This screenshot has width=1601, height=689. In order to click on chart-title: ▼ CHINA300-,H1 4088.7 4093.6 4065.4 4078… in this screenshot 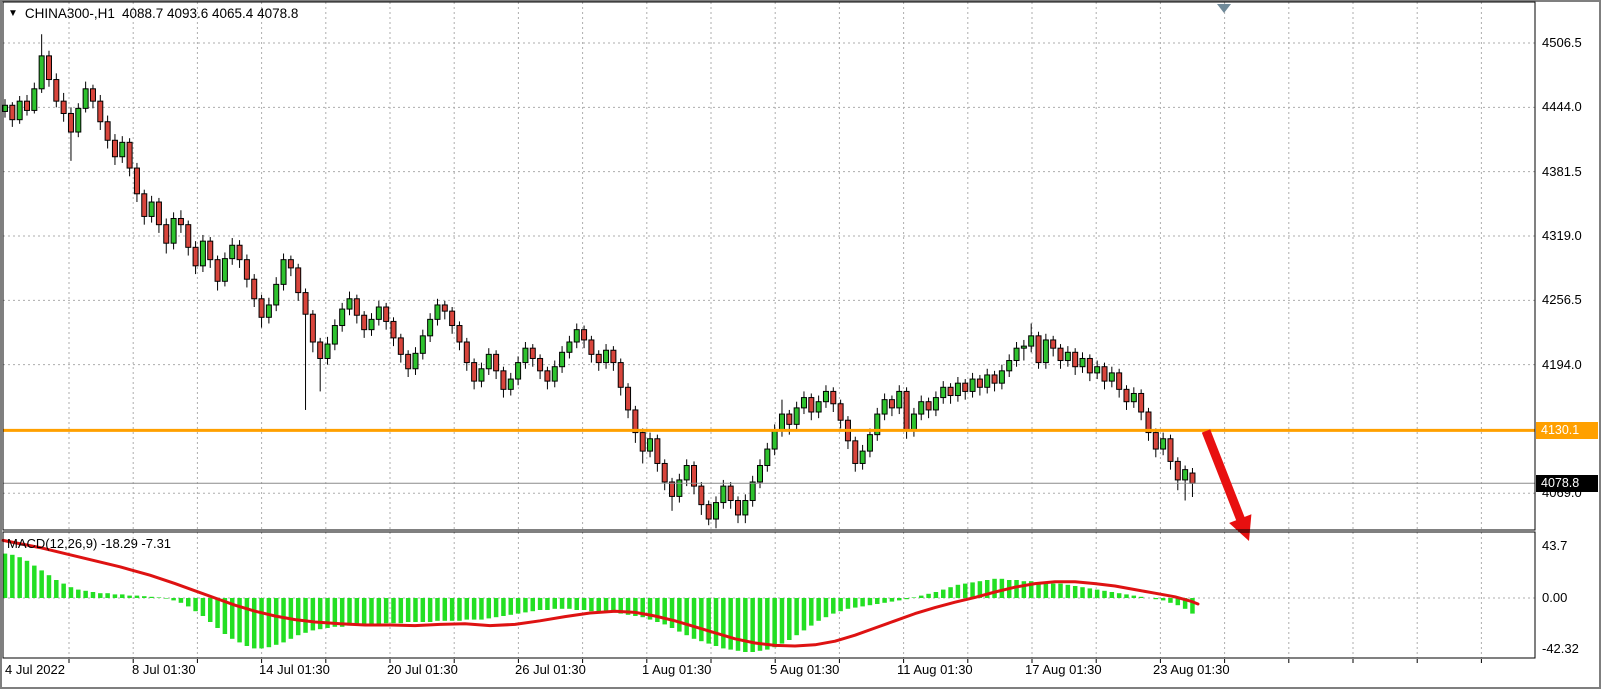, I will do `click(153, 13)`.